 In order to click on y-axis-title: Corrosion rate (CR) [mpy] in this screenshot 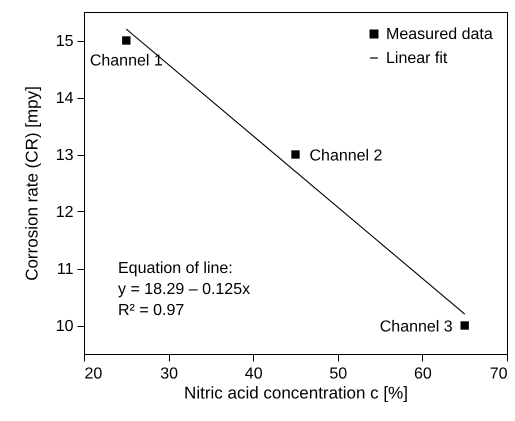, I will do `click(32, 183)`.